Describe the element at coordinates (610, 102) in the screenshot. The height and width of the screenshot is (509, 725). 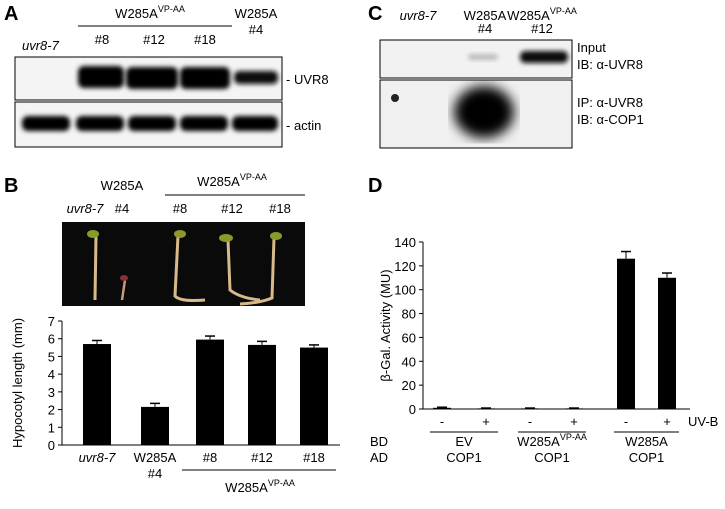
I see `label: IP: α-UVR8` at that location.